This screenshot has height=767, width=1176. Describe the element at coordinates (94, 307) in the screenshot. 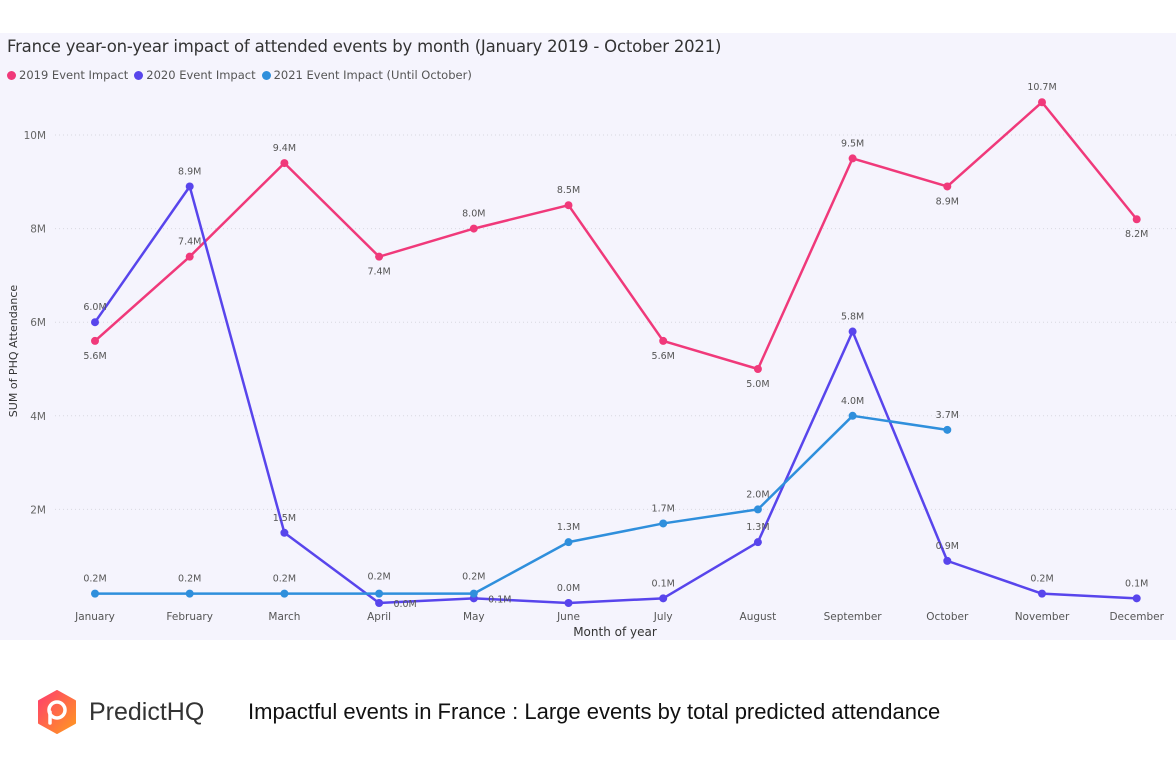

I see `data-label: 6.0M` at that location.